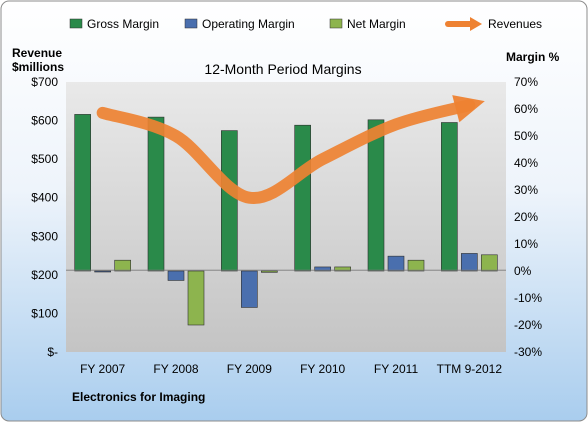 The image size is (588, 422). Describe the element at coordinates (44, 198) in the screenshot. I see `left-tick-label: $400` at that location.